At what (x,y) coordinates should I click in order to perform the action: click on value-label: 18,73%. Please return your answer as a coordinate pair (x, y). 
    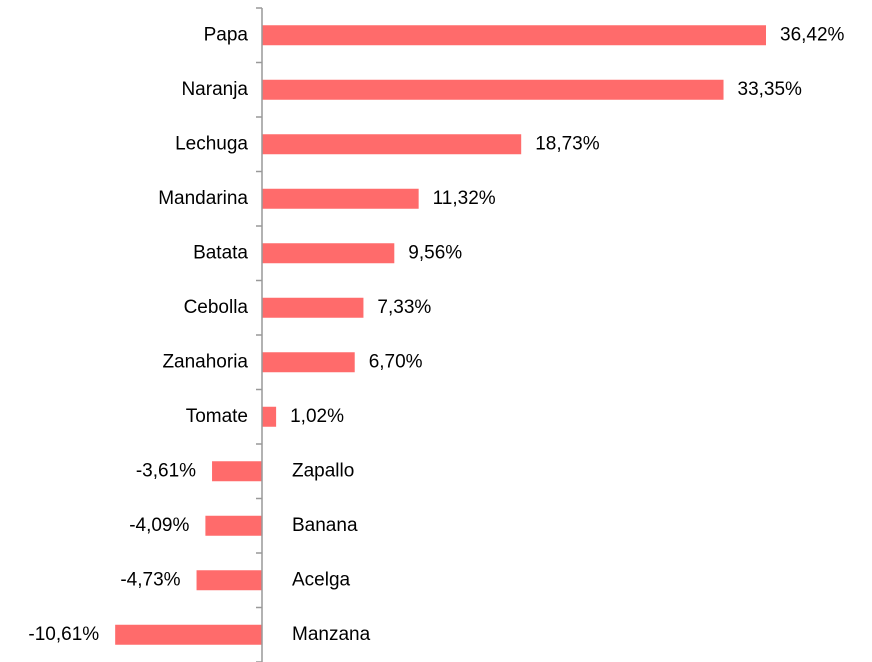
    Looking at the image, I should click on (567, 143).